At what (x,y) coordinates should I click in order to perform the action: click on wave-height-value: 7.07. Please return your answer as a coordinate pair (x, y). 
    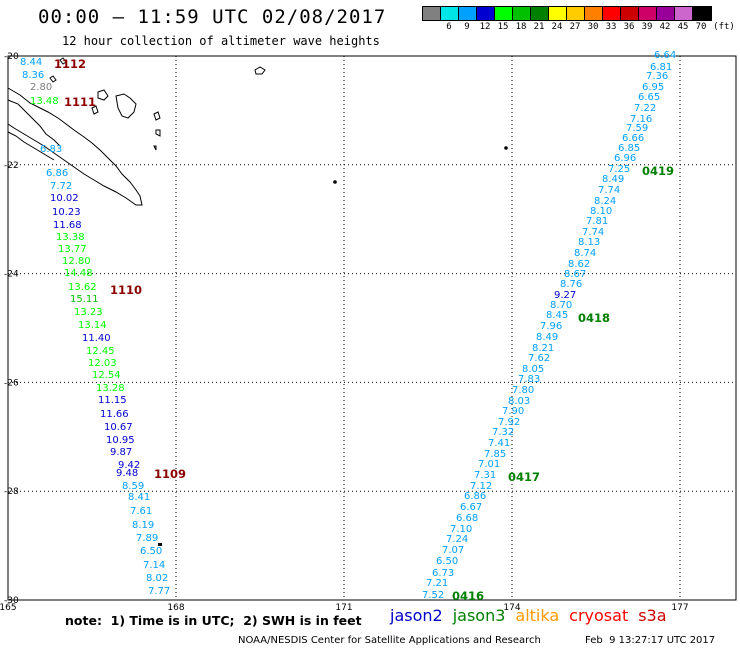
    Looking at the image, I should click on (453, 550).